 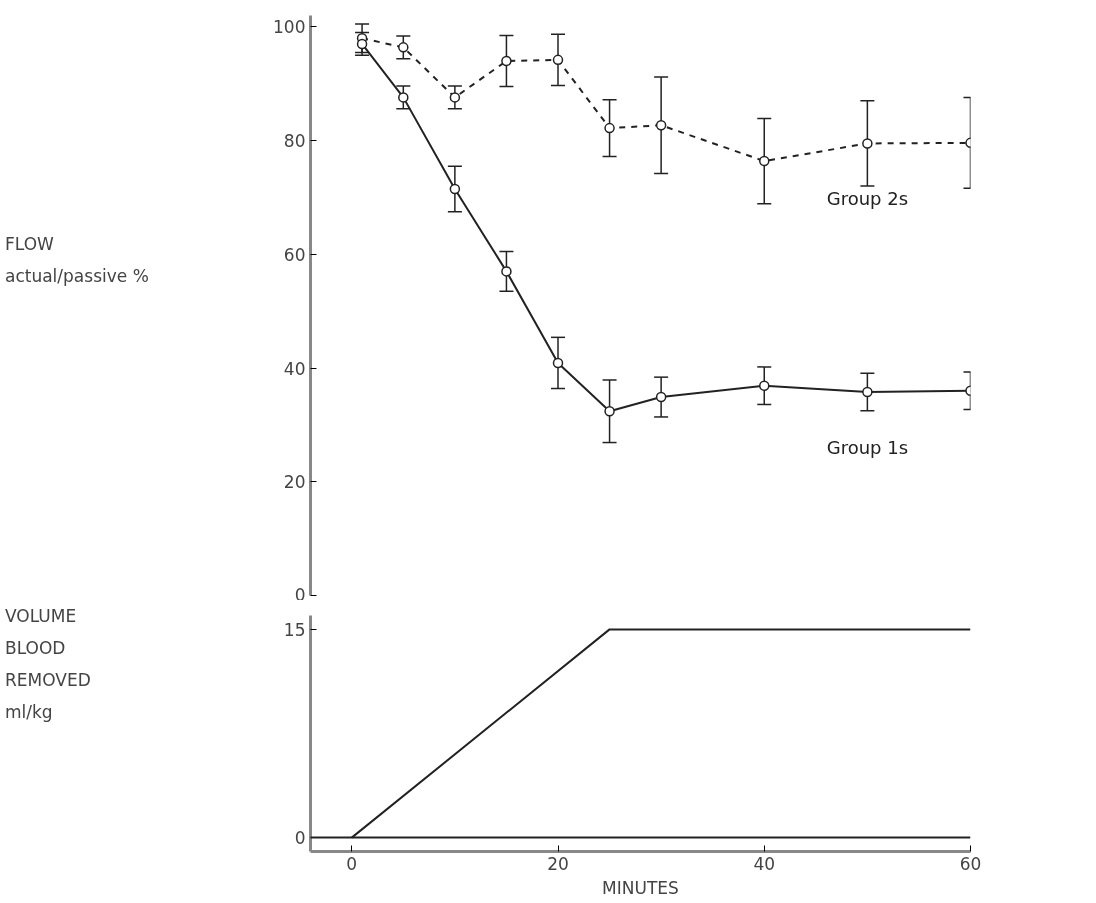 I want to click on x-tick-label: 40, so click(x=764, y=863).